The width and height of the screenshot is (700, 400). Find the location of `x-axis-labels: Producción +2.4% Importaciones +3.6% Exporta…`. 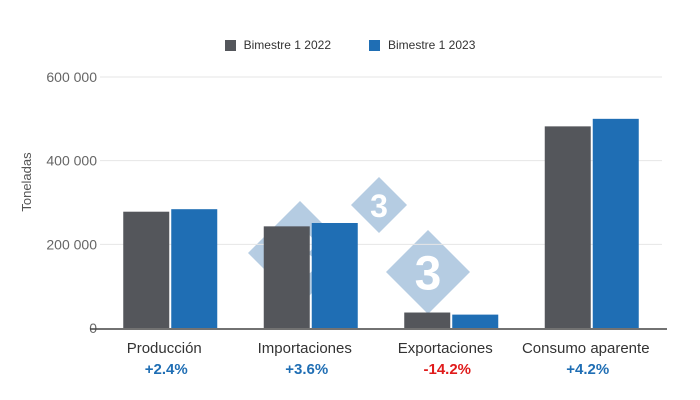

x-axis-labels: Producción +2.4% Importaciones +3.6% Exporta… is located at coordinates (388, 359).